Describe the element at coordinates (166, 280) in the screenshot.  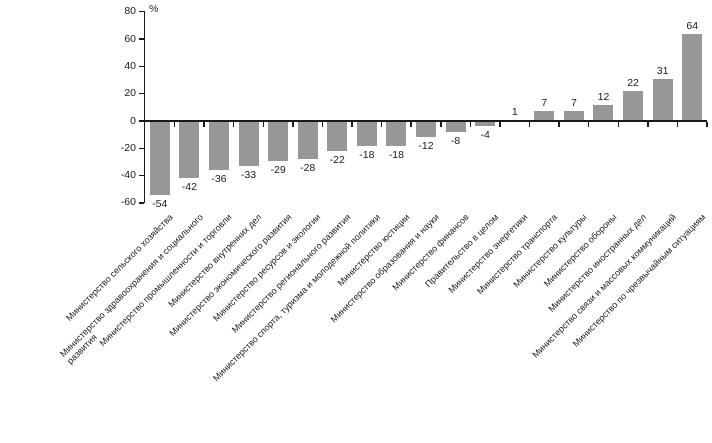
I see `category-label: Министерство промышленности и торговли` at that location.